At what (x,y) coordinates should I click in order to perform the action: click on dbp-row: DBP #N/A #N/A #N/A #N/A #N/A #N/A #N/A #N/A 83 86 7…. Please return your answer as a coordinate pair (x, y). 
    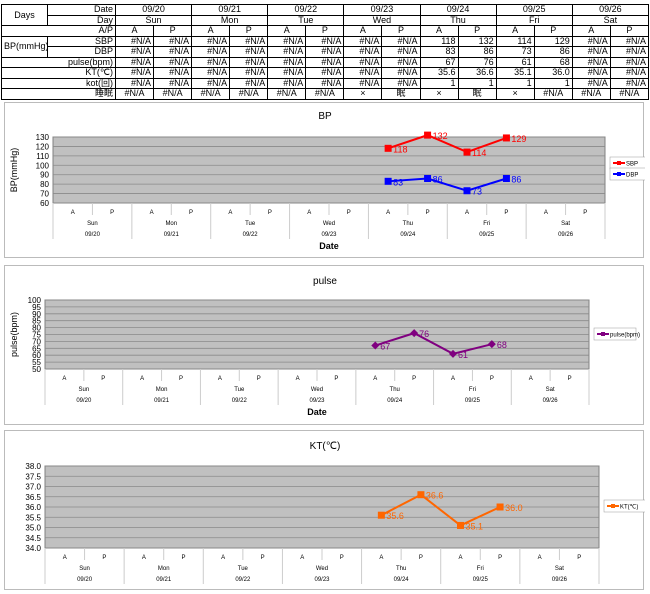
    Looking at the image, I should click on (326, 52).